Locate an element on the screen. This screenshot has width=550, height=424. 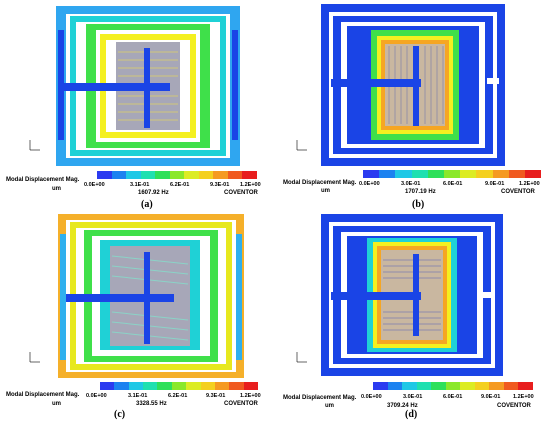
caption-b: (b) is located at coordinates (418, 204).